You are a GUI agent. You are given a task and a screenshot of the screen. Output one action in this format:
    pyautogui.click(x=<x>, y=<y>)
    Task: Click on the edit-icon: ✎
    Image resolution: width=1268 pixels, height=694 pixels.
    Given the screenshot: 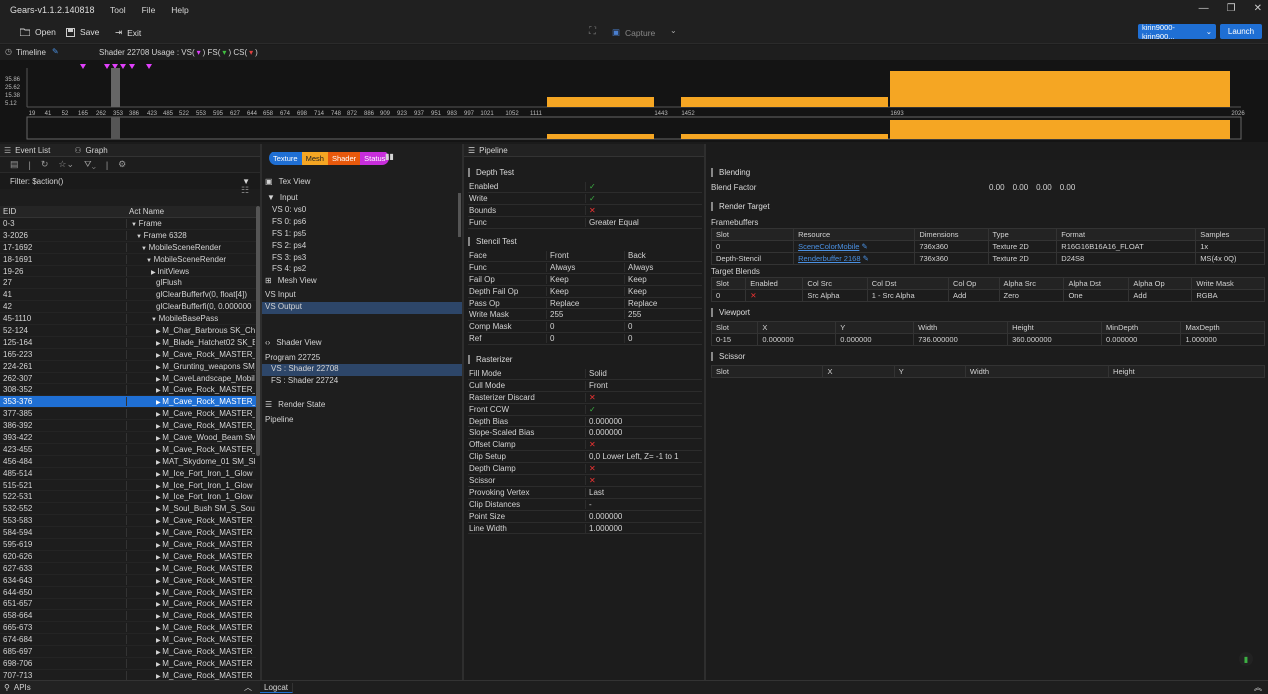 What is the action you would take?
    pyautogui.click(x=55, y=51)
    